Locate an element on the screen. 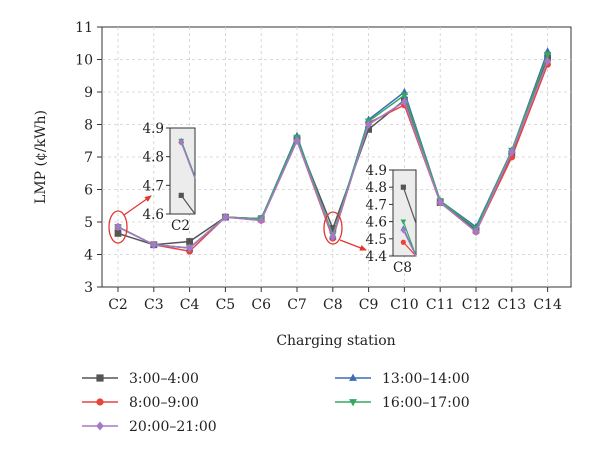  legend-item: 13:00–14:00 is located at coordinates (402, 379).